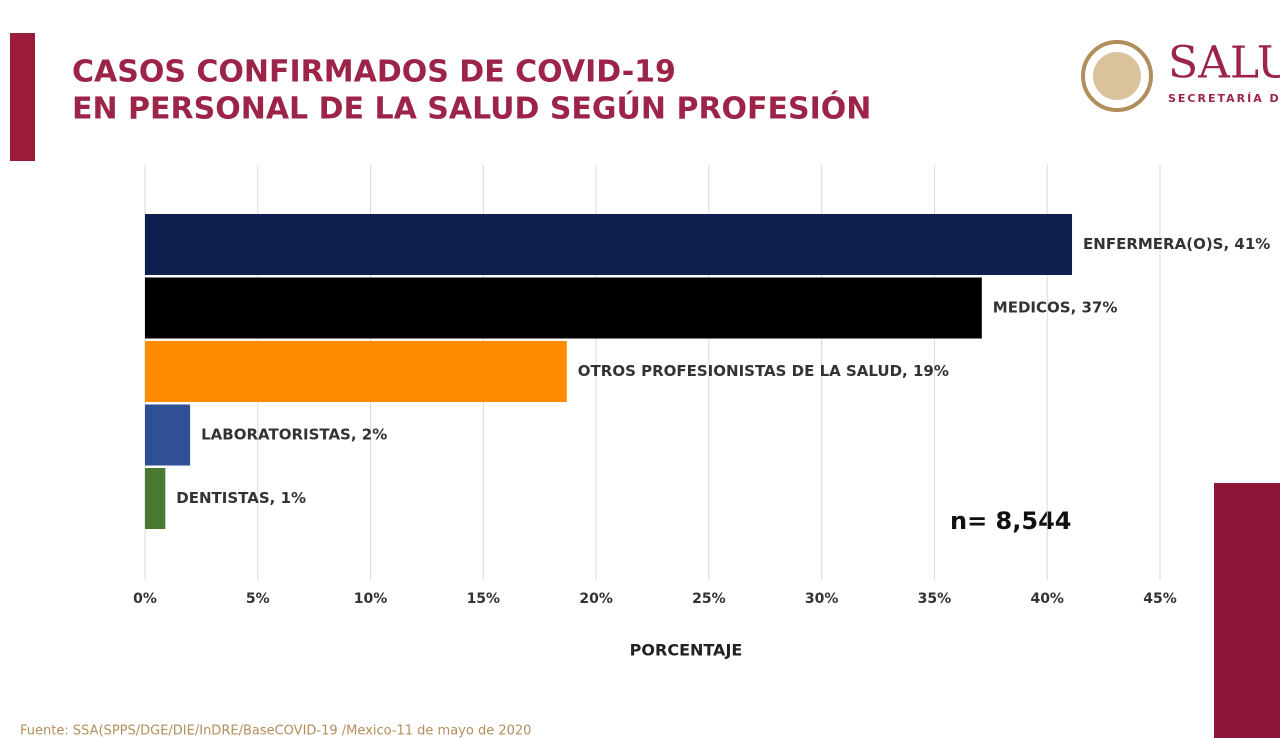 The image size is (1280, 738). What do you see at coordinates (1247, 610) in the screenshot?
I see `accent-block` at bounding box center [1247, 610].